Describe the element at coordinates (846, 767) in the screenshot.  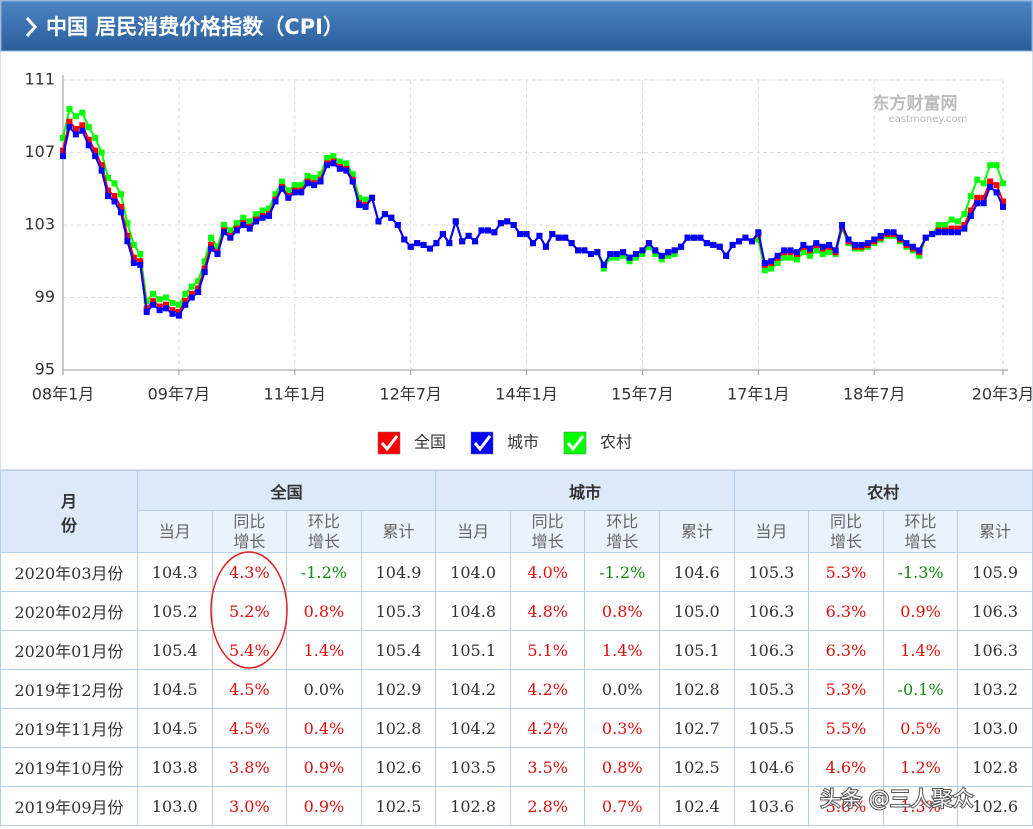
I see `value-cell: 4.6%` at that location.